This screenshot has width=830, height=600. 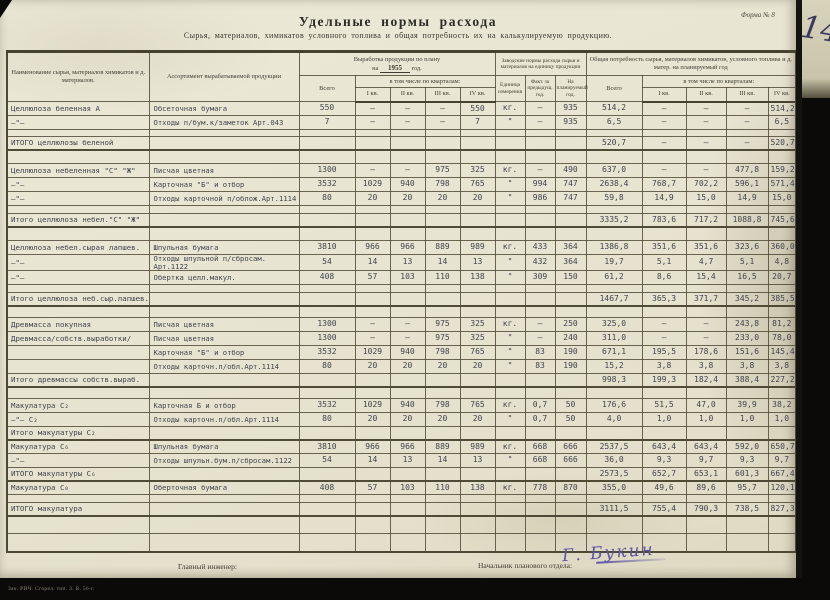 I want to click on value-cell: 408, so click(x=327, y=278).